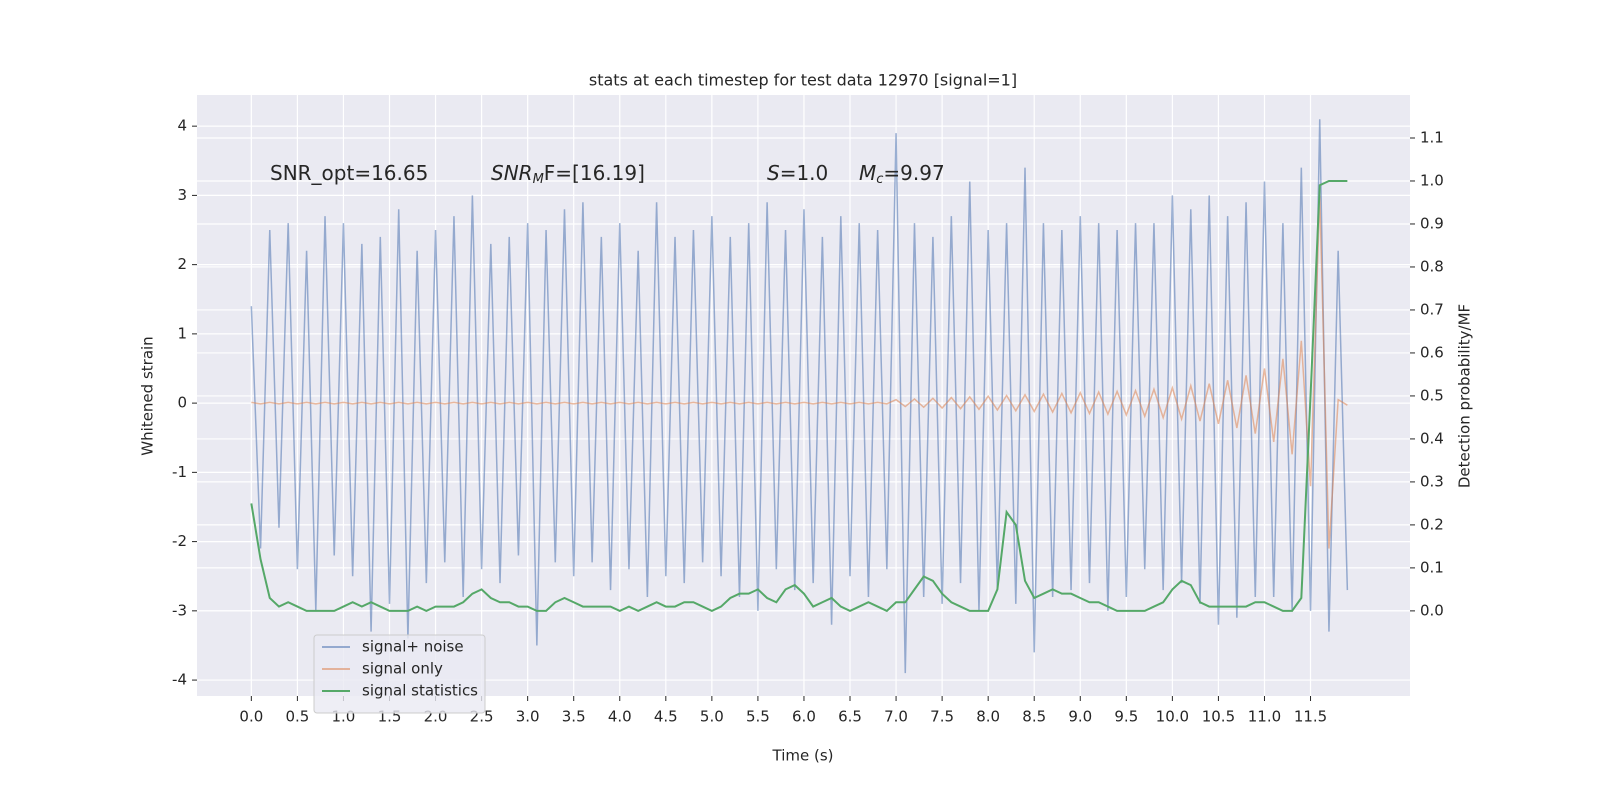 The width and height of the screenshot is (1600, 800). What do you see at coordinates (1218, 717) in the screenshot?
I see `x-tick-label: 10.5` at bounding box center [1218, 717].